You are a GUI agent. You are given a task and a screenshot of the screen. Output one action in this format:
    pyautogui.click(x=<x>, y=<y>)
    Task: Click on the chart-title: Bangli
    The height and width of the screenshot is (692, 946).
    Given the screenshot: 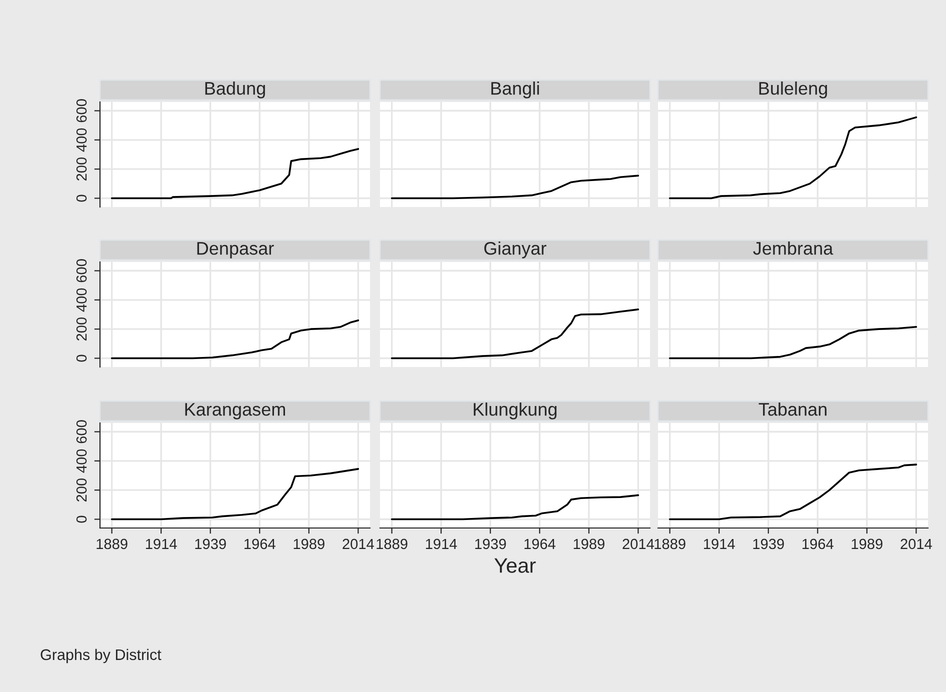 What is the action you would take?
    pyautogui.click(x=515, y=90)
    